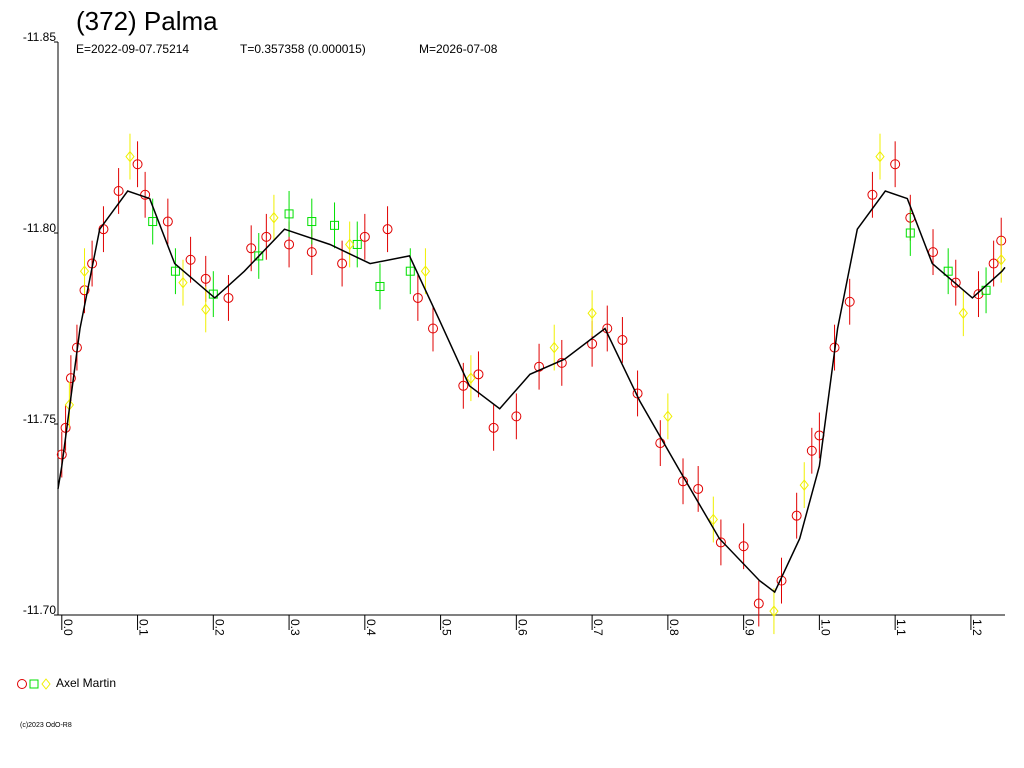 The image size is (1024, 768). Describe the element at coordinates (68, 627) in the screenshot. I see `x-tick-label: 0.0` at that location.